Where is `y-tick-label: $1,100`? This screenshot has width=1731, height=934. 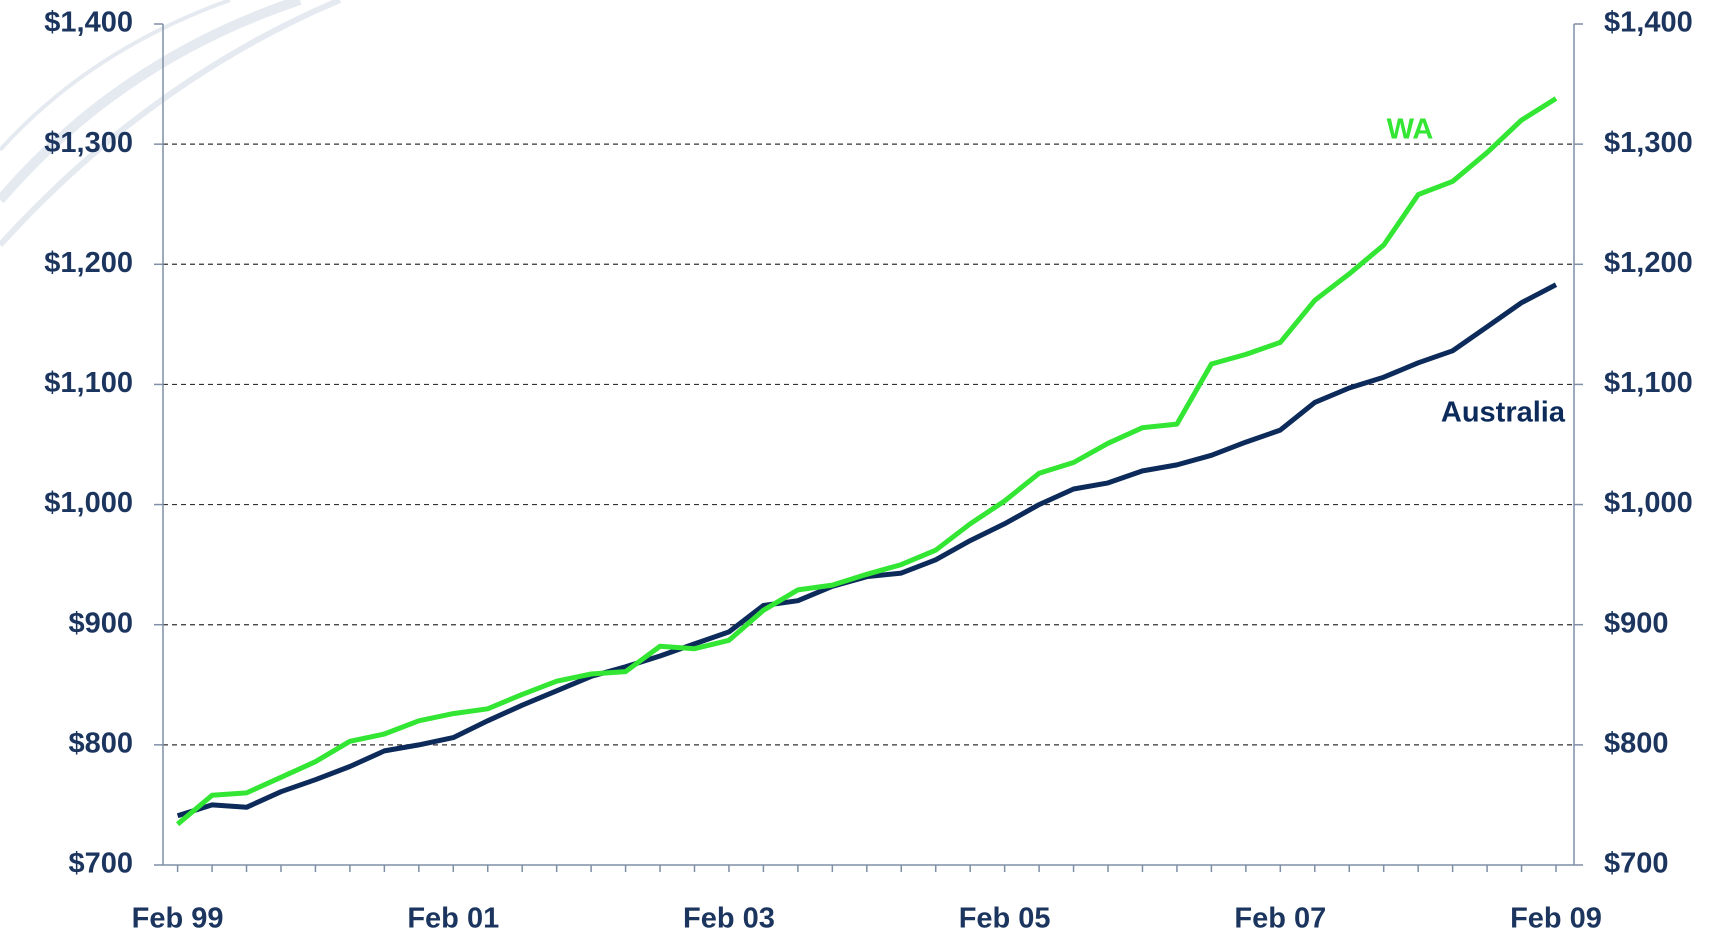 y-tick-label: $1,100 is located at coordinates (88, 383).